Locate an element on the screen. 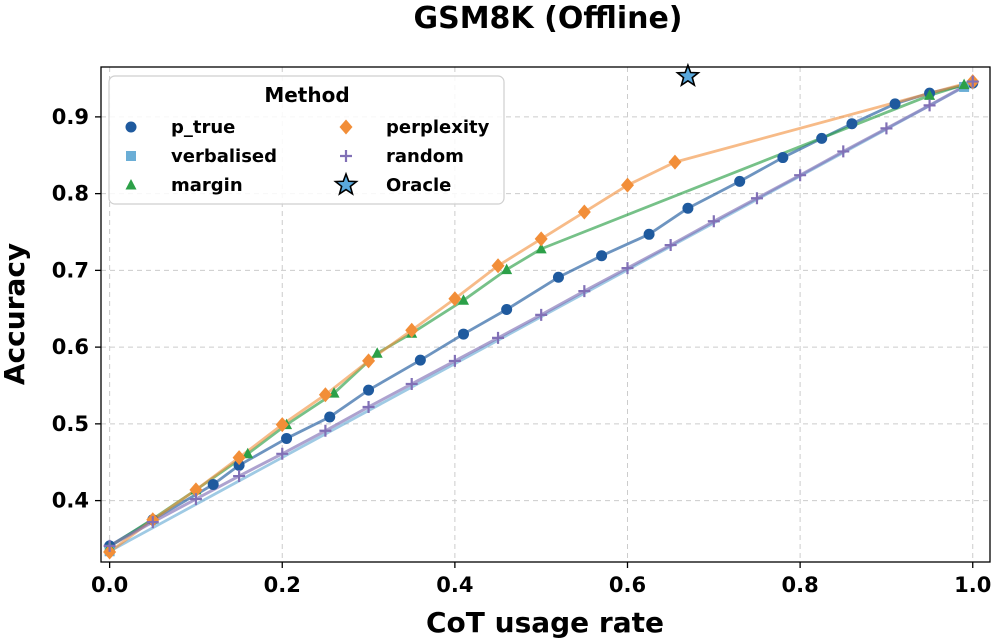  legend-marker-margin is located at coordinates (131, 184).